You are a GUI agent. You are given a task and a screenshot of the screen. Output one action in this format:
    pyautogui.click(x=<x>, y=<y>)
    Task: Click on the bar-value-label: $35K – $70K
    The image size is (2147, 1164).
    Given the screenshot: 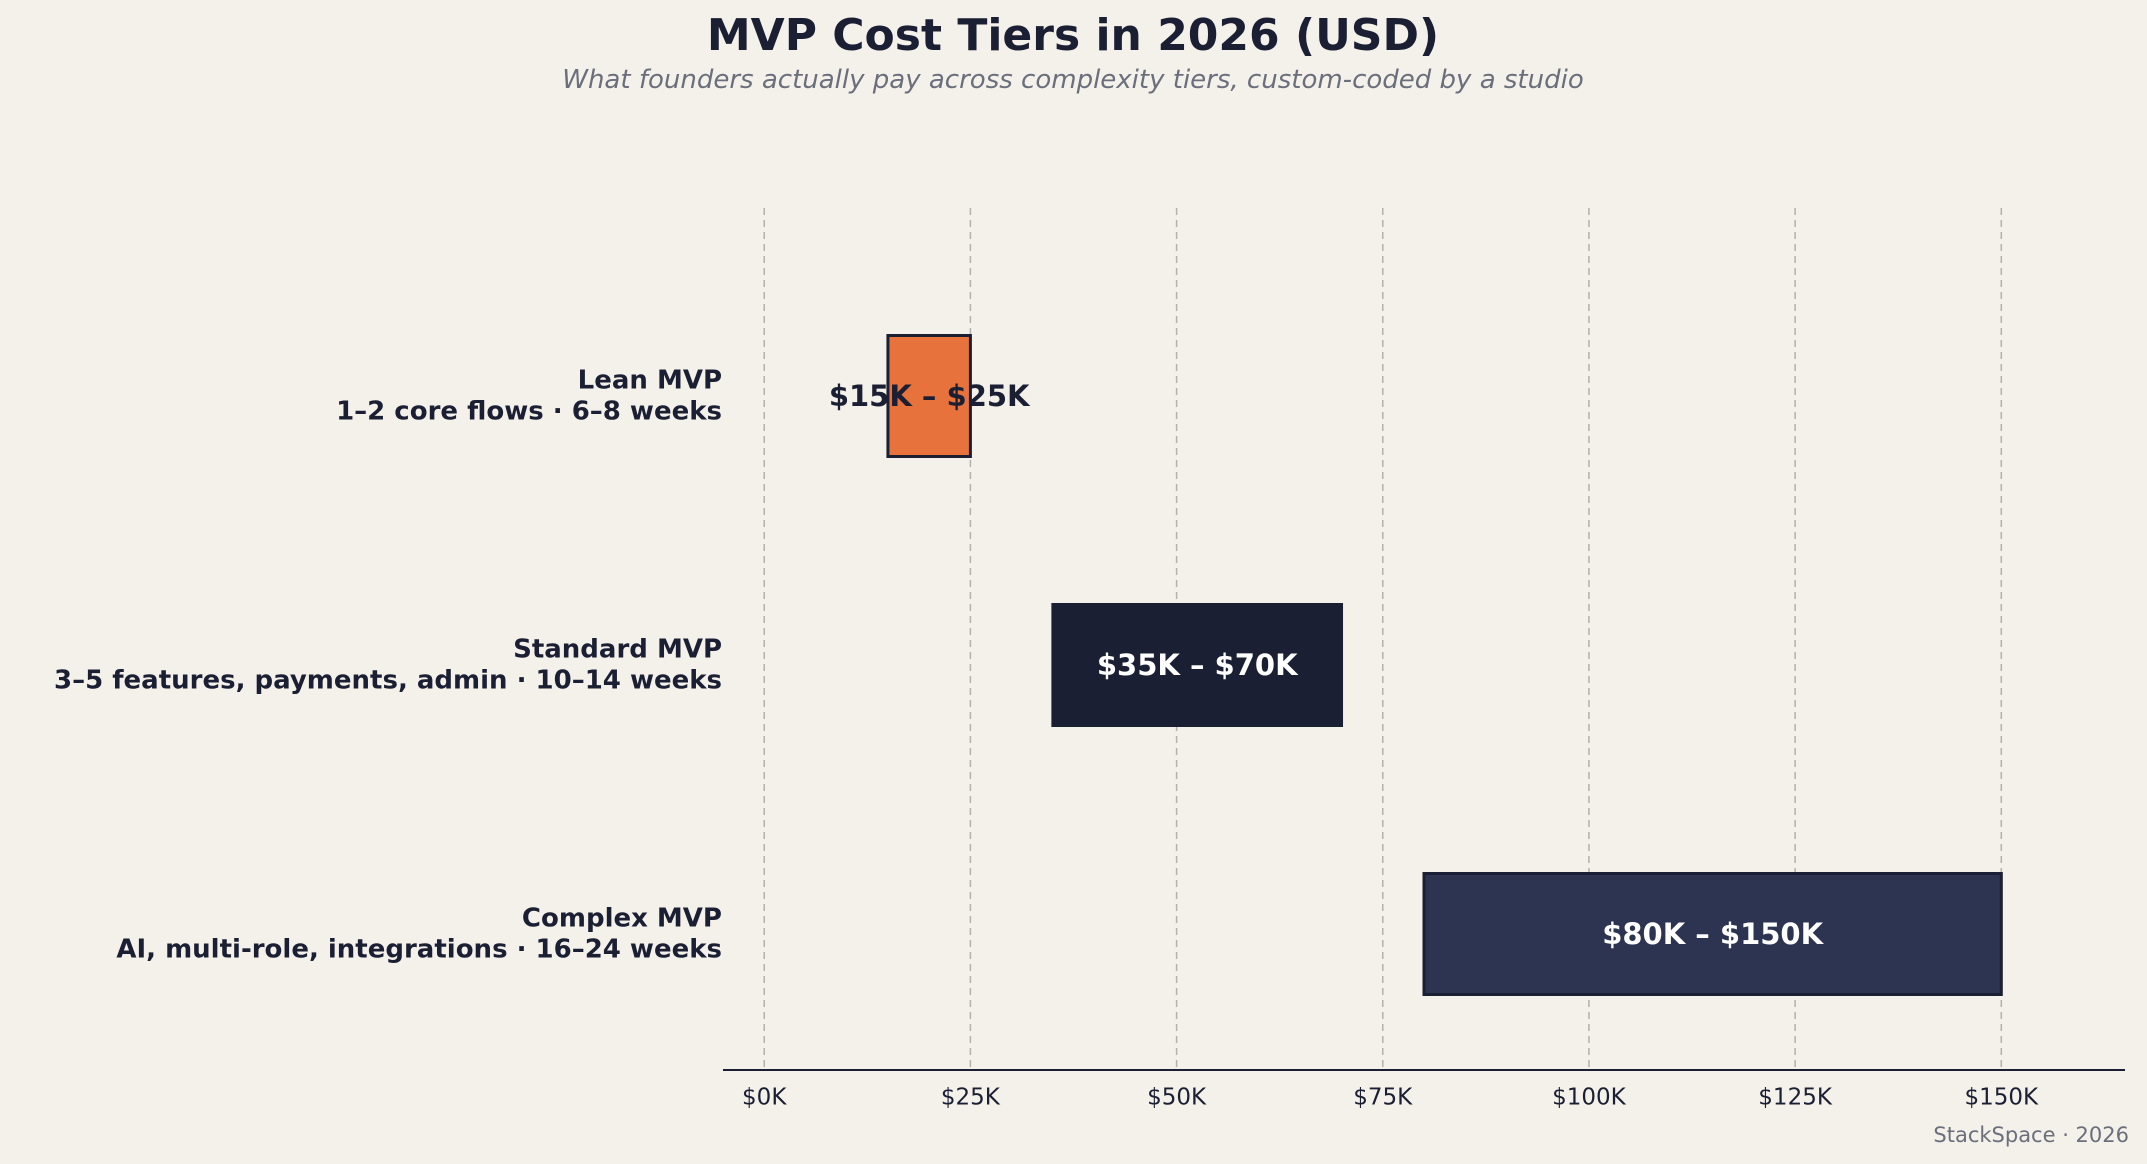 What is the action you would take?
    pyautogui.click(x=1198, y=665)
    